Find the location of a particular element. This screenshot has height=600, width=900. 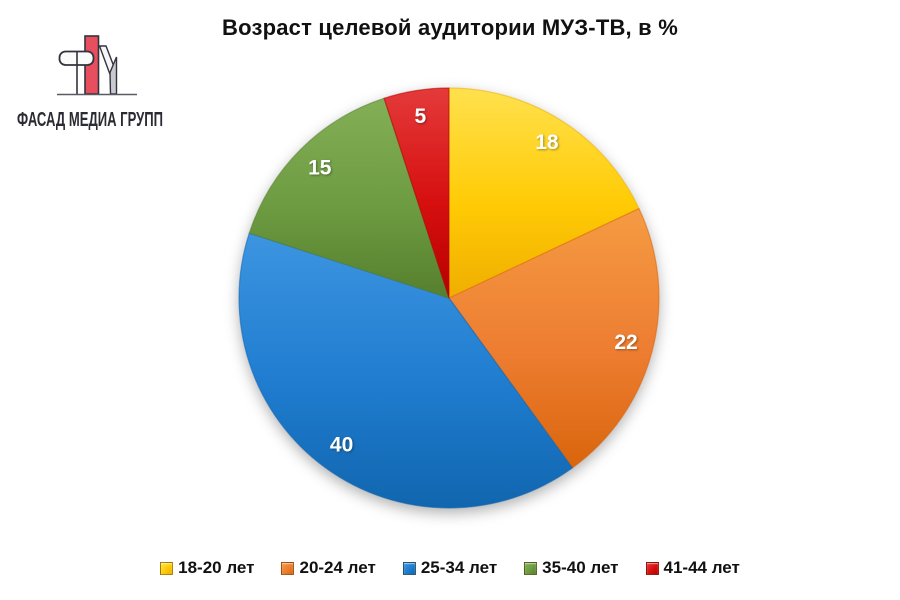

company-logo: ФАСАД МЕДИА ГРУПП is located at coordinates (90, 83).